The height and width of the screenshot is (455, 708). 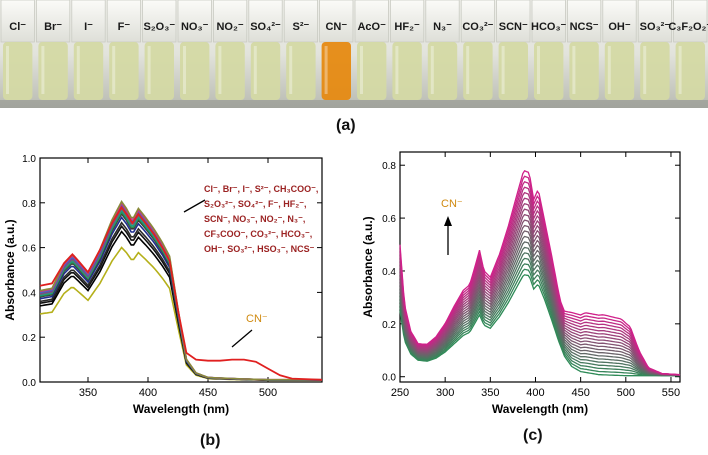 I want to click on vial: HCO₃⁻, so click(x=549, y=50).